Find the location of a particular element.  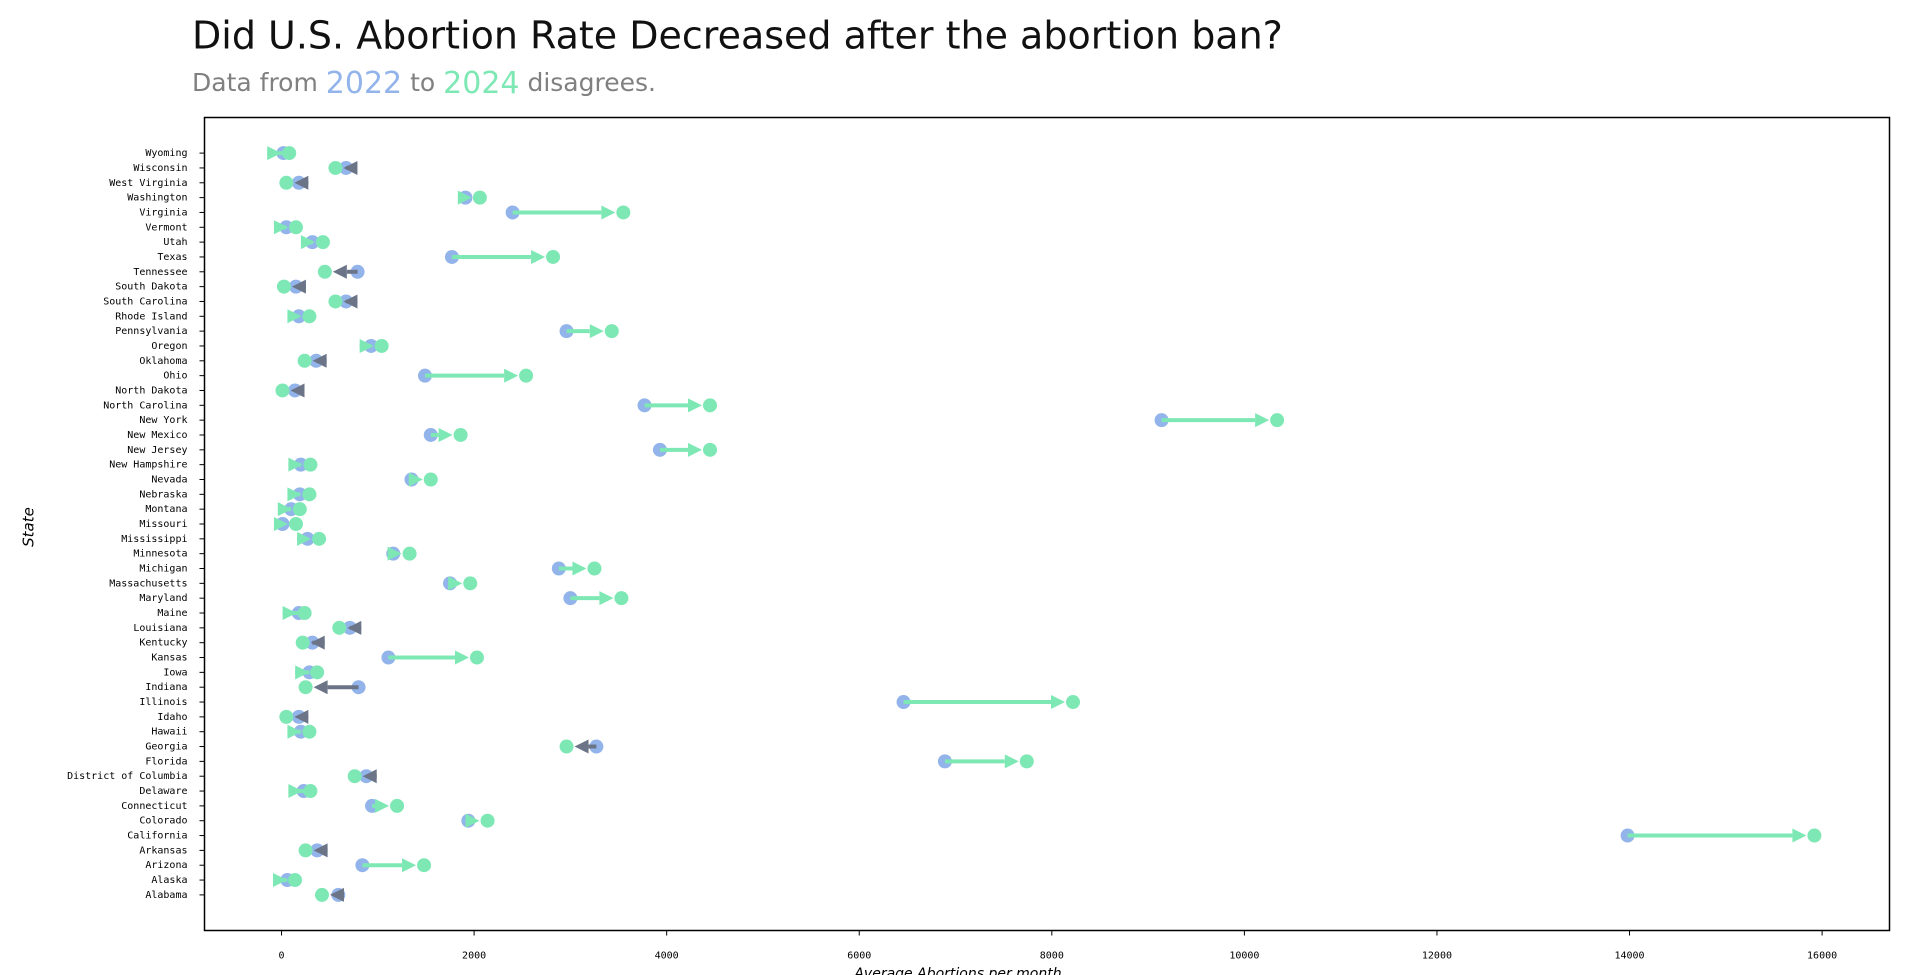

chart-subtitle: Data from 2022 to 2024 disagrees. is located at coordinates (424, 83).